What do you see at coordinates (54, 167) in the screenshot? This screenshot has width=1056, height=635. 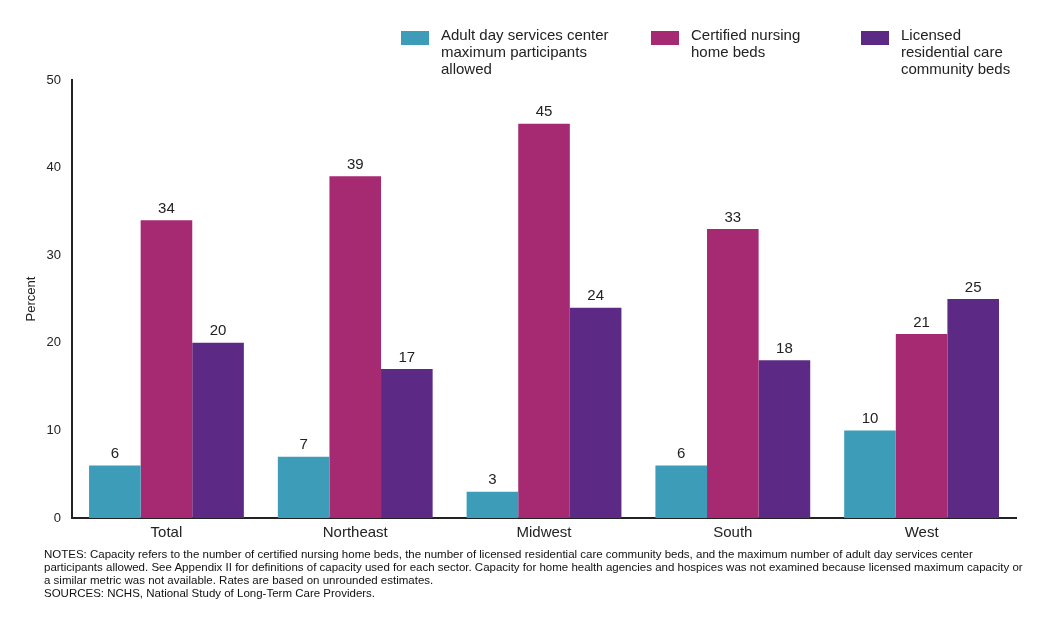 I see `y-tick-label: 40` at bounding box center [54, 167].